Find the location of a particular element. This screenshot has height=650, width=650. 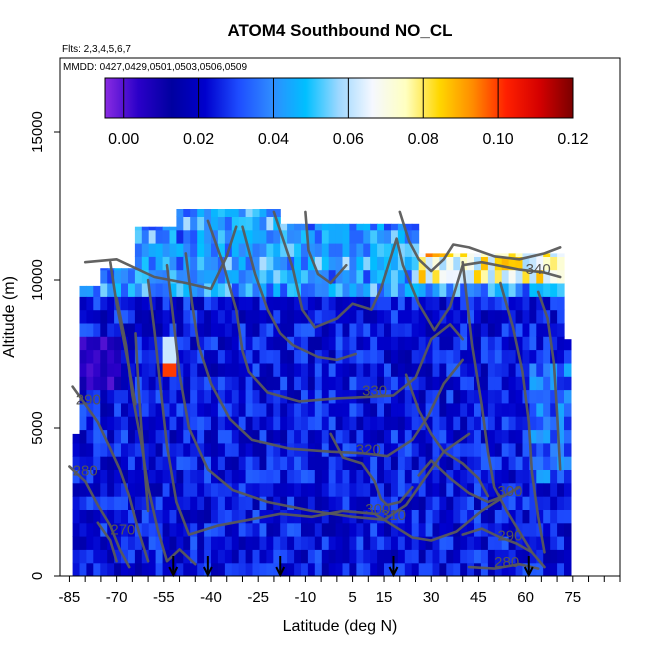

contour-line is located at coordinates (324, 355).